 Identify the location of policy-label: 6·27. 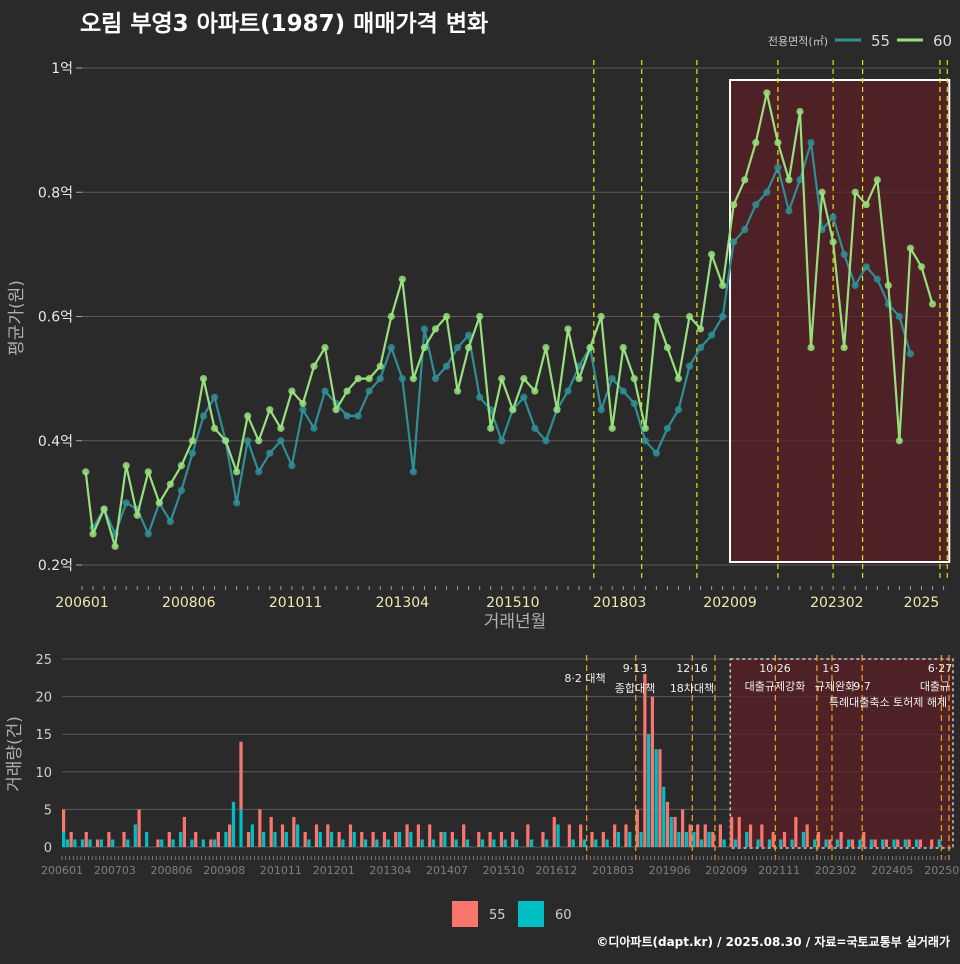
(940, 668).